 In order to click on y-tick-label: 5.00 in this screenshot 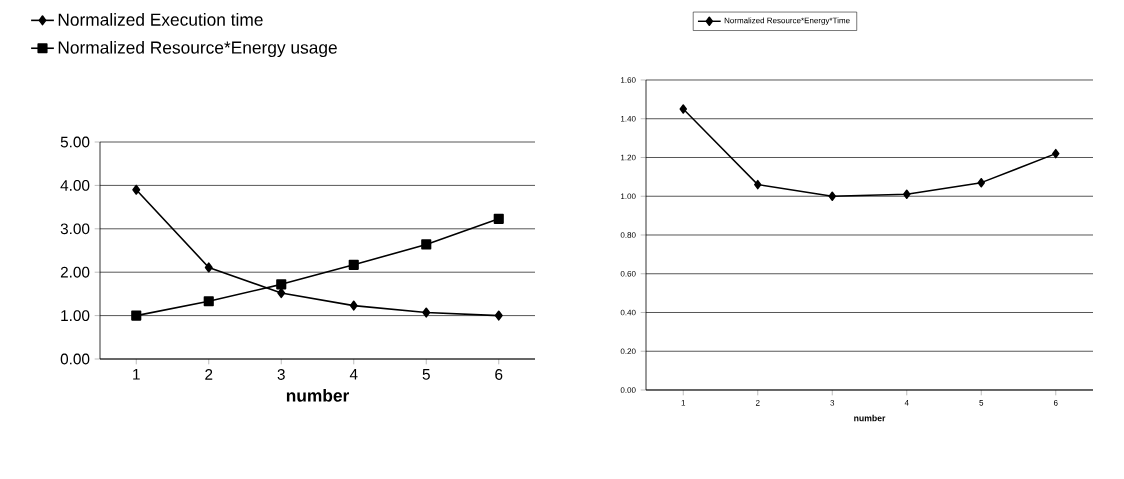, I will do `click(75, 142)`.